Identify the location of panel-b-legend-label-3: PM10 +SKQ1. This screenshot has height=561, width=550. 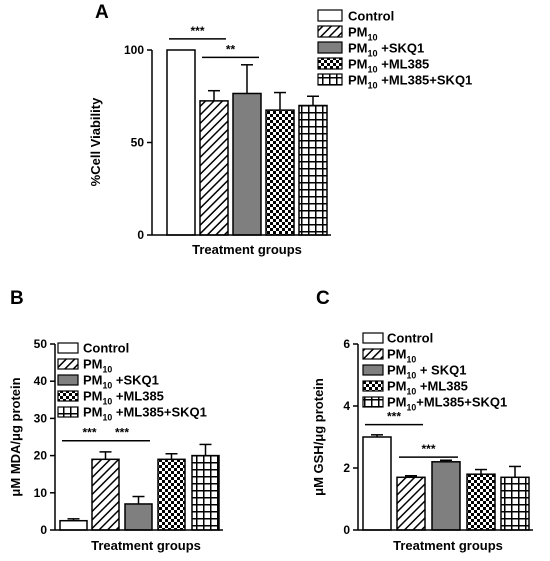
(121, 382).